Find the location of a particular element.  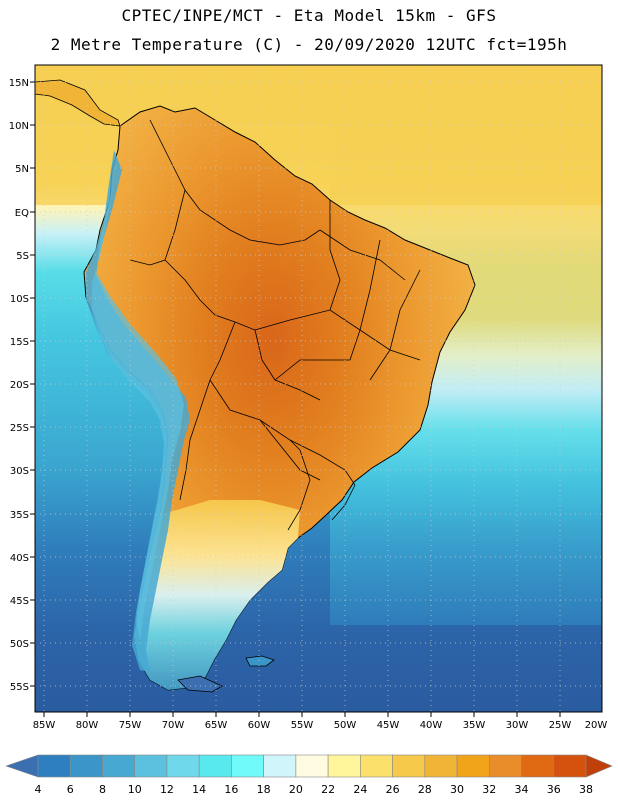

legend-label: 36 is located at coordinates (554, 789).